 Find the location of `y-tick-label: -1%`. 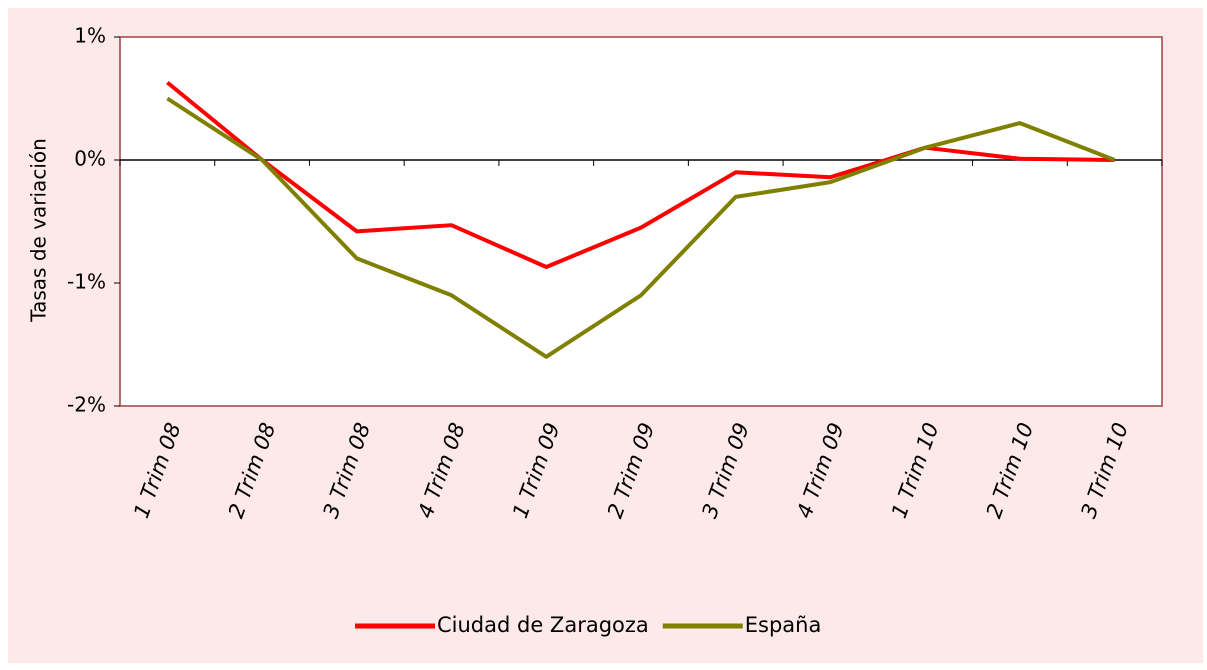

y-tick-label: -1% is located at coordinates (86, 282).